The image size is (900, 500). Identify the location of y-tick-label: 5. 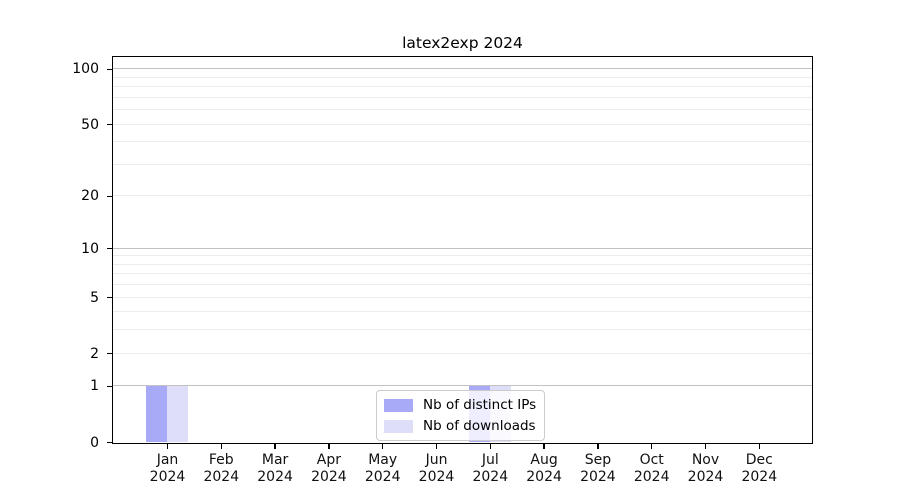
(94, 297).